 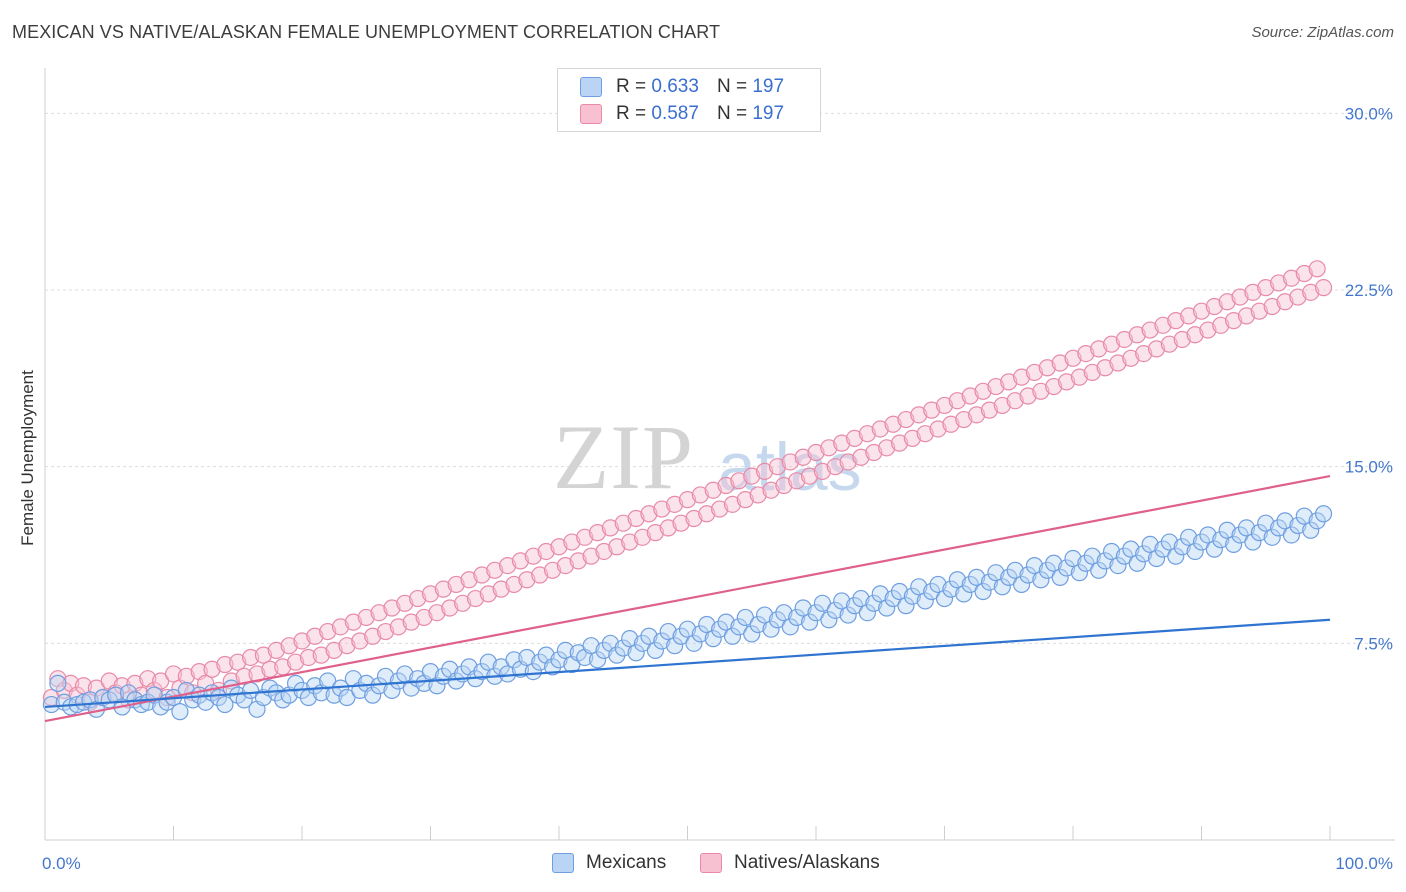 I want to click on legend-row-mexicans: R = 0.633 N = 197, so click(x=682, y=87).